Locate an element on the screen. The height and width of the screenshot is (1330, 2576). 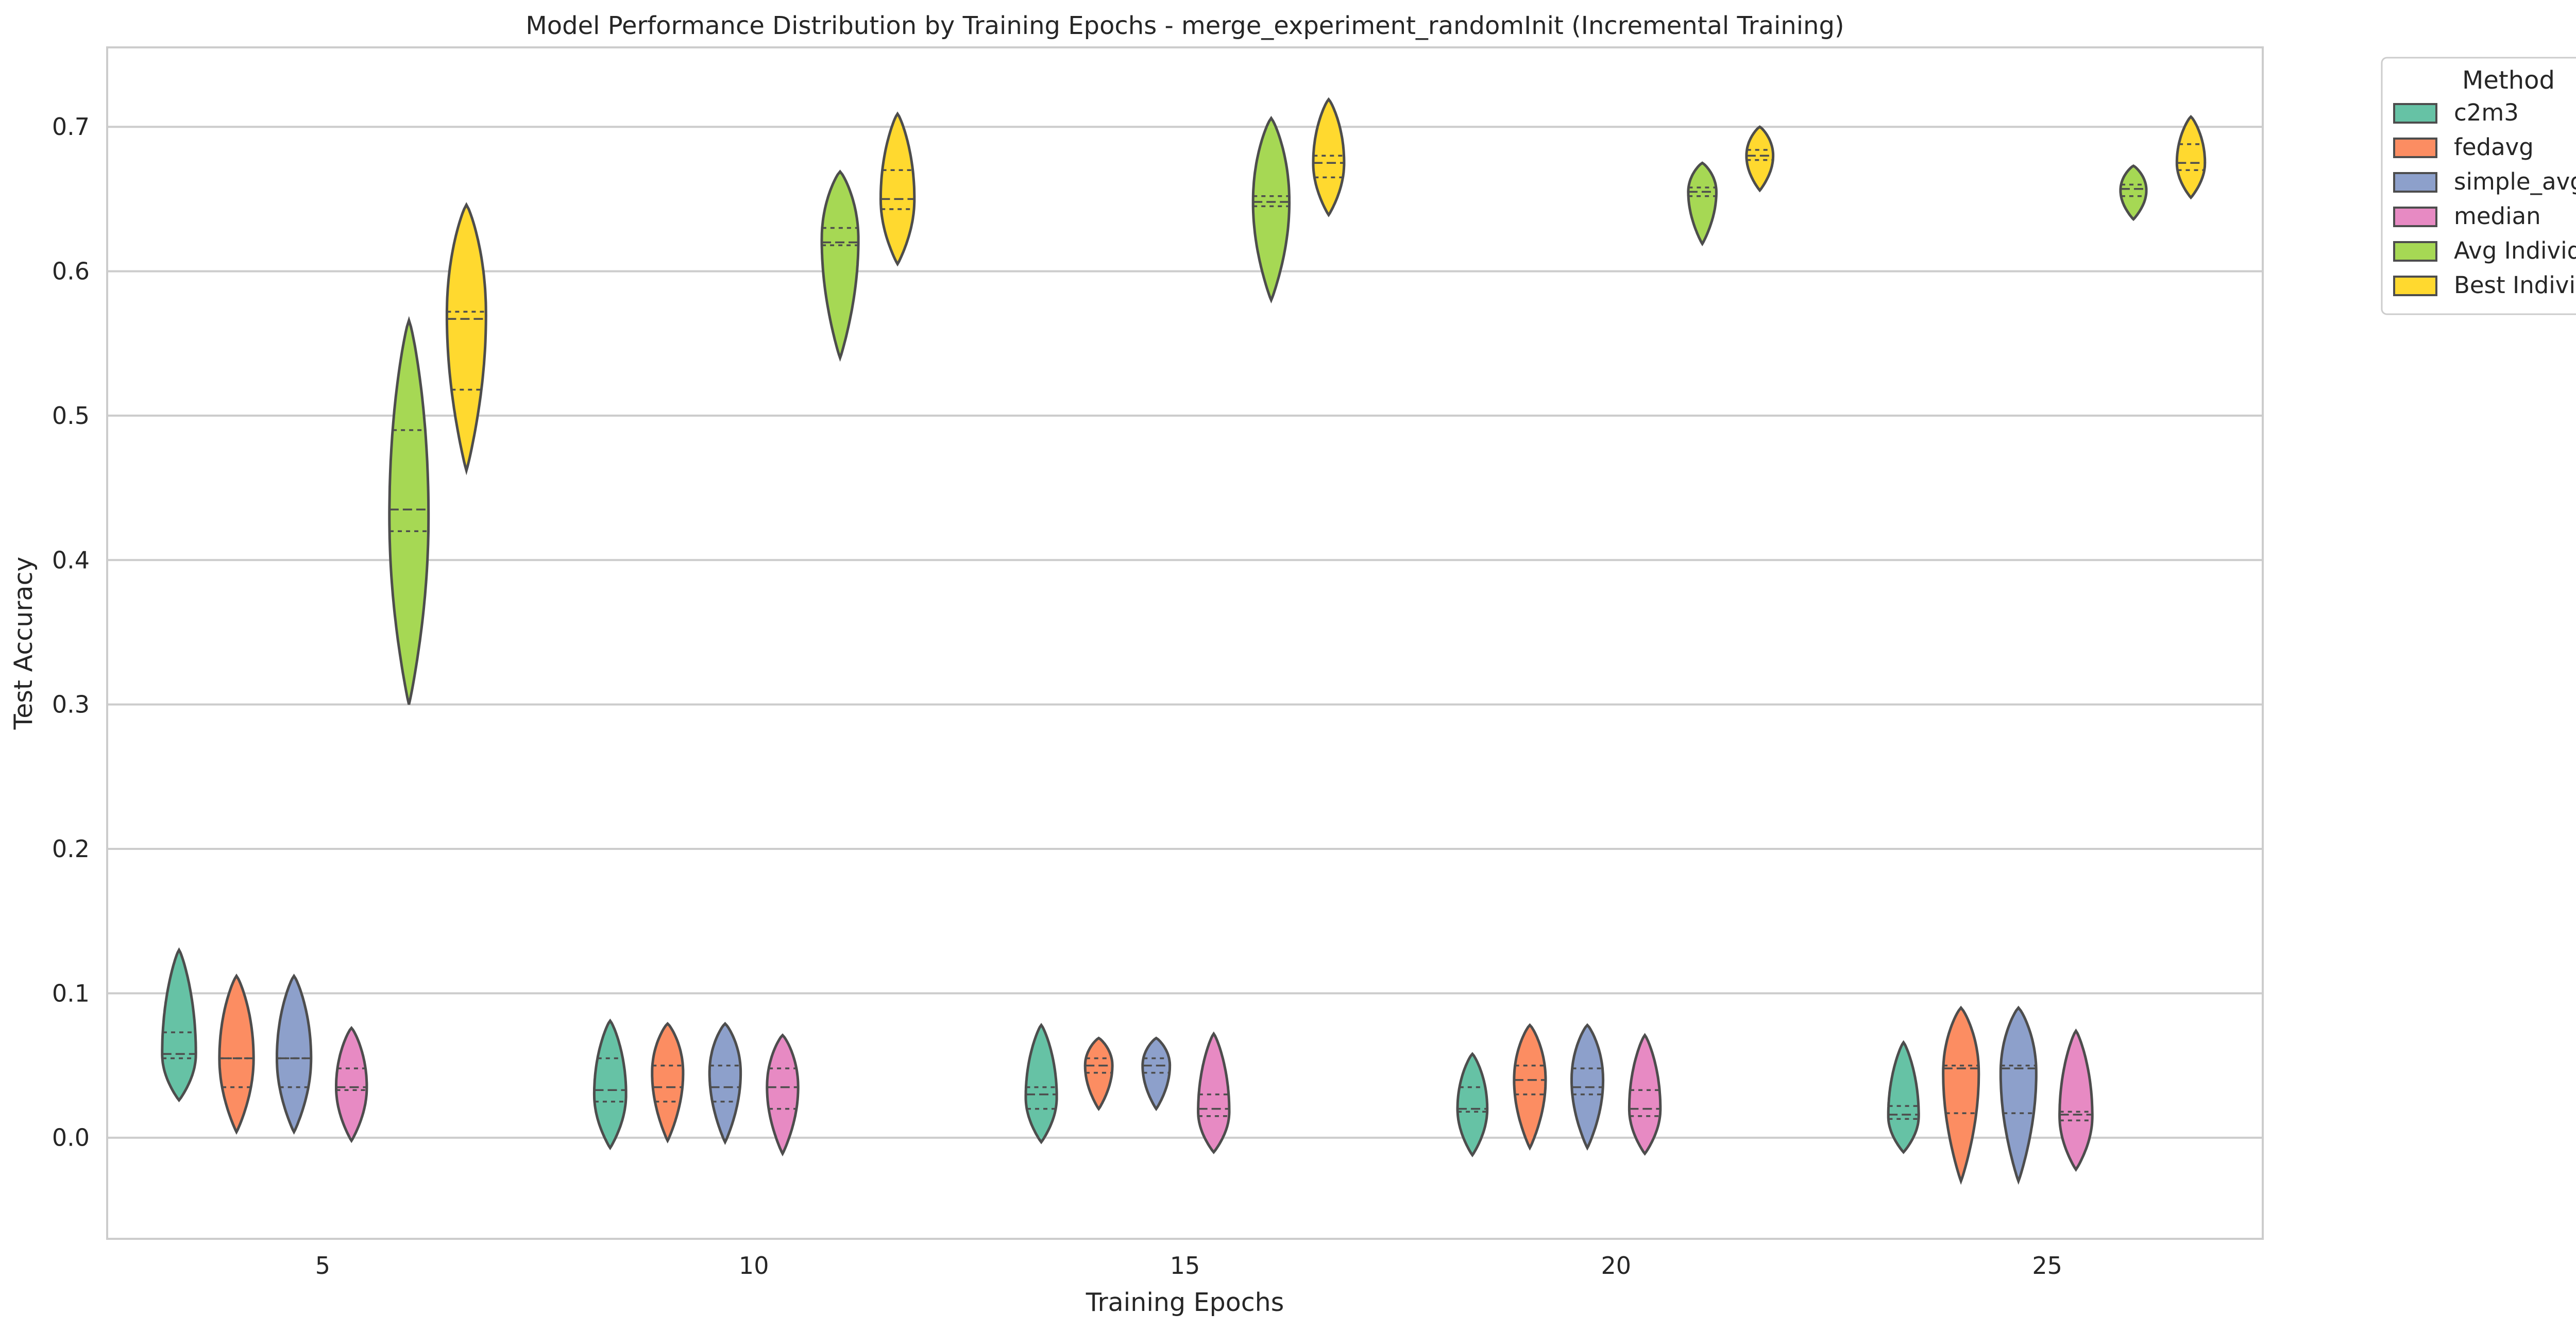
y-tick-label: 0.3 is located at coordinates (71, 705).